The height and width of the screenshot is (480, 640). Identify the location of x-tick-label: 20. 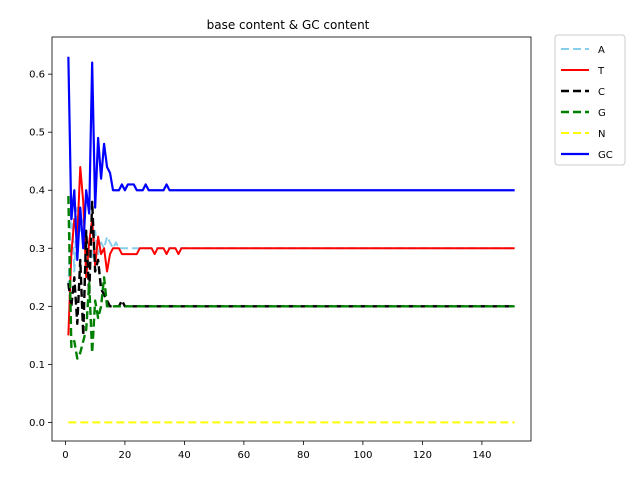
(125, 455).